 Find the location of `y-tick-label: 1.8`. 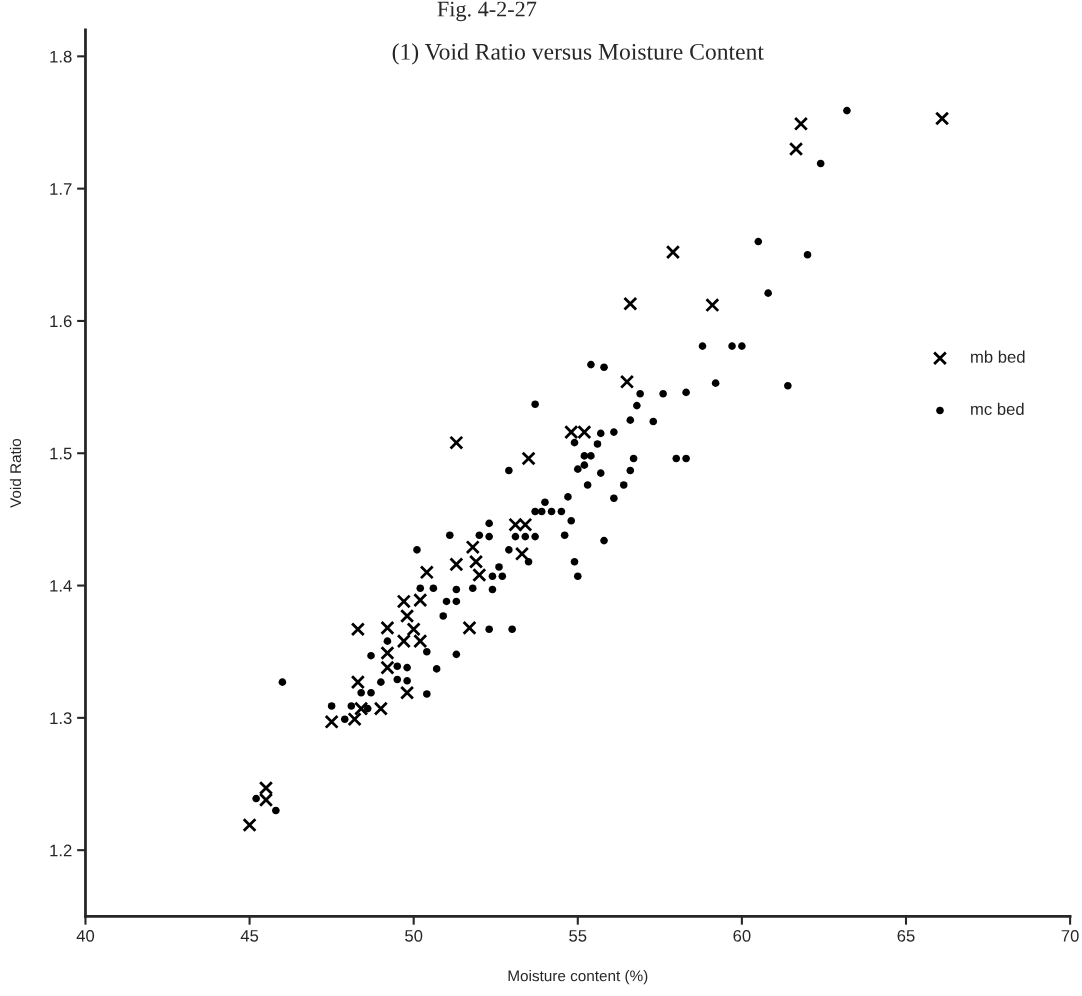

y-tick-label: 1.8 is located at coordinates (61, 56).